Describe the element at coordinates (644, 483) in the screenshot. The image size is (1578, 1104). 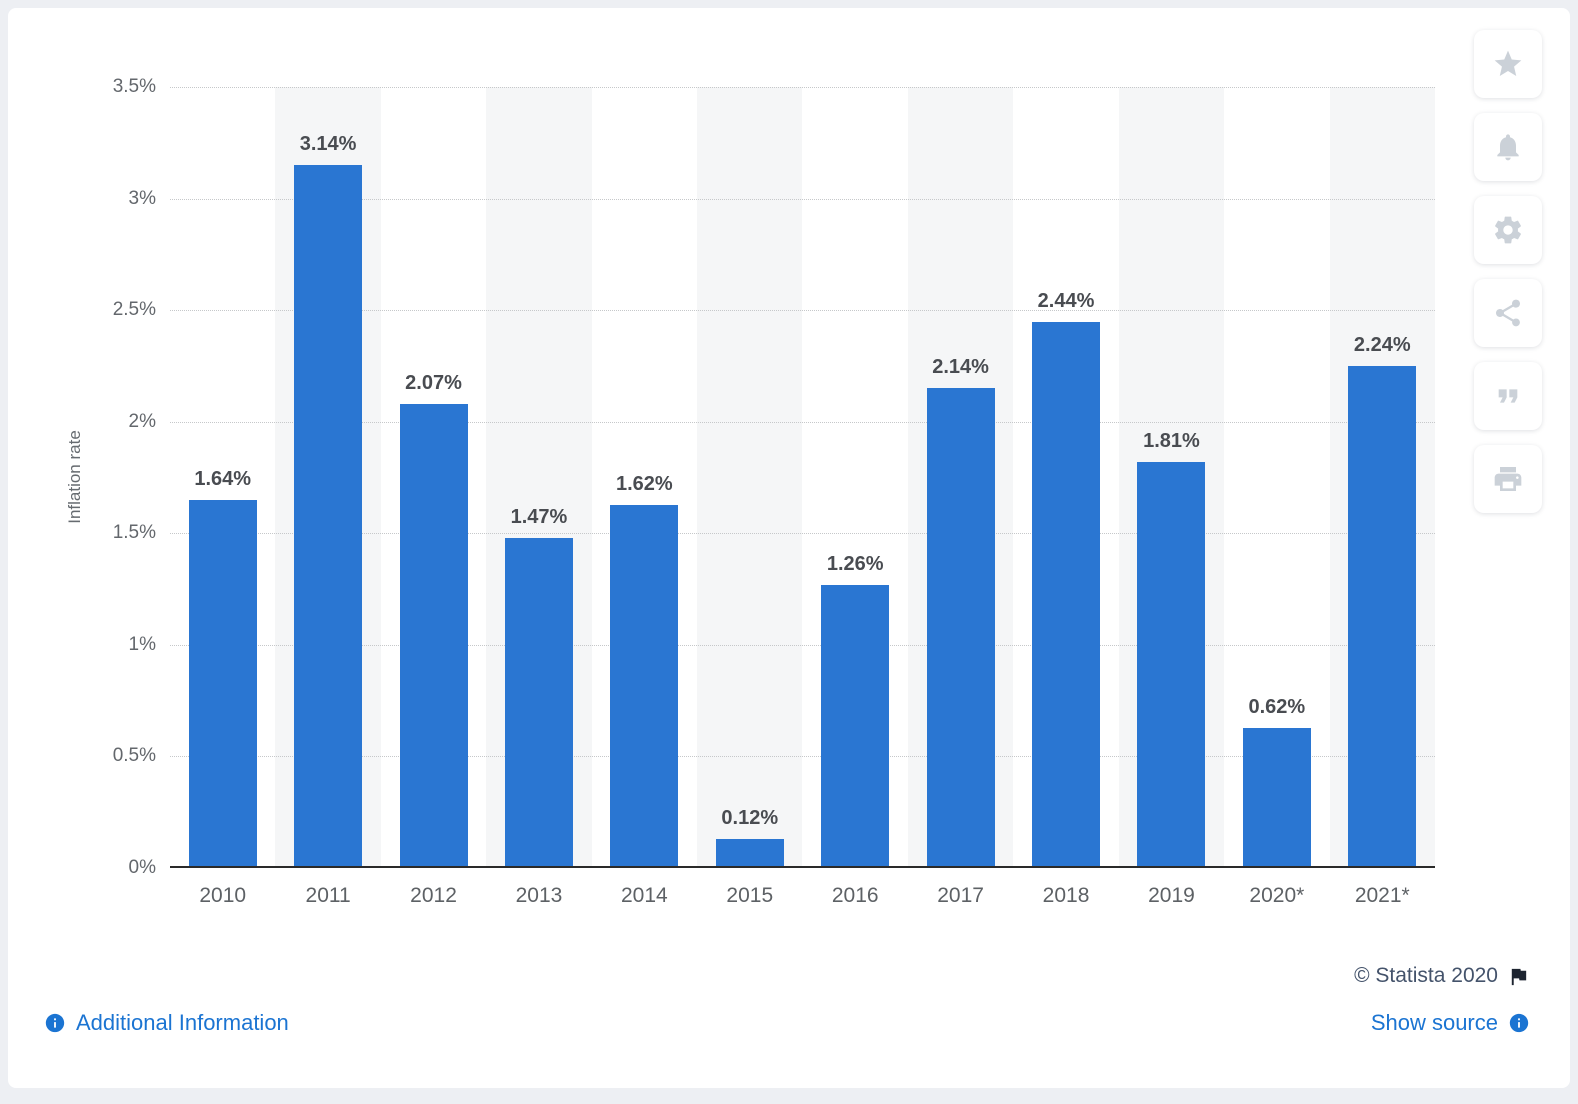
I see `value-label: 1.62%` at that location.